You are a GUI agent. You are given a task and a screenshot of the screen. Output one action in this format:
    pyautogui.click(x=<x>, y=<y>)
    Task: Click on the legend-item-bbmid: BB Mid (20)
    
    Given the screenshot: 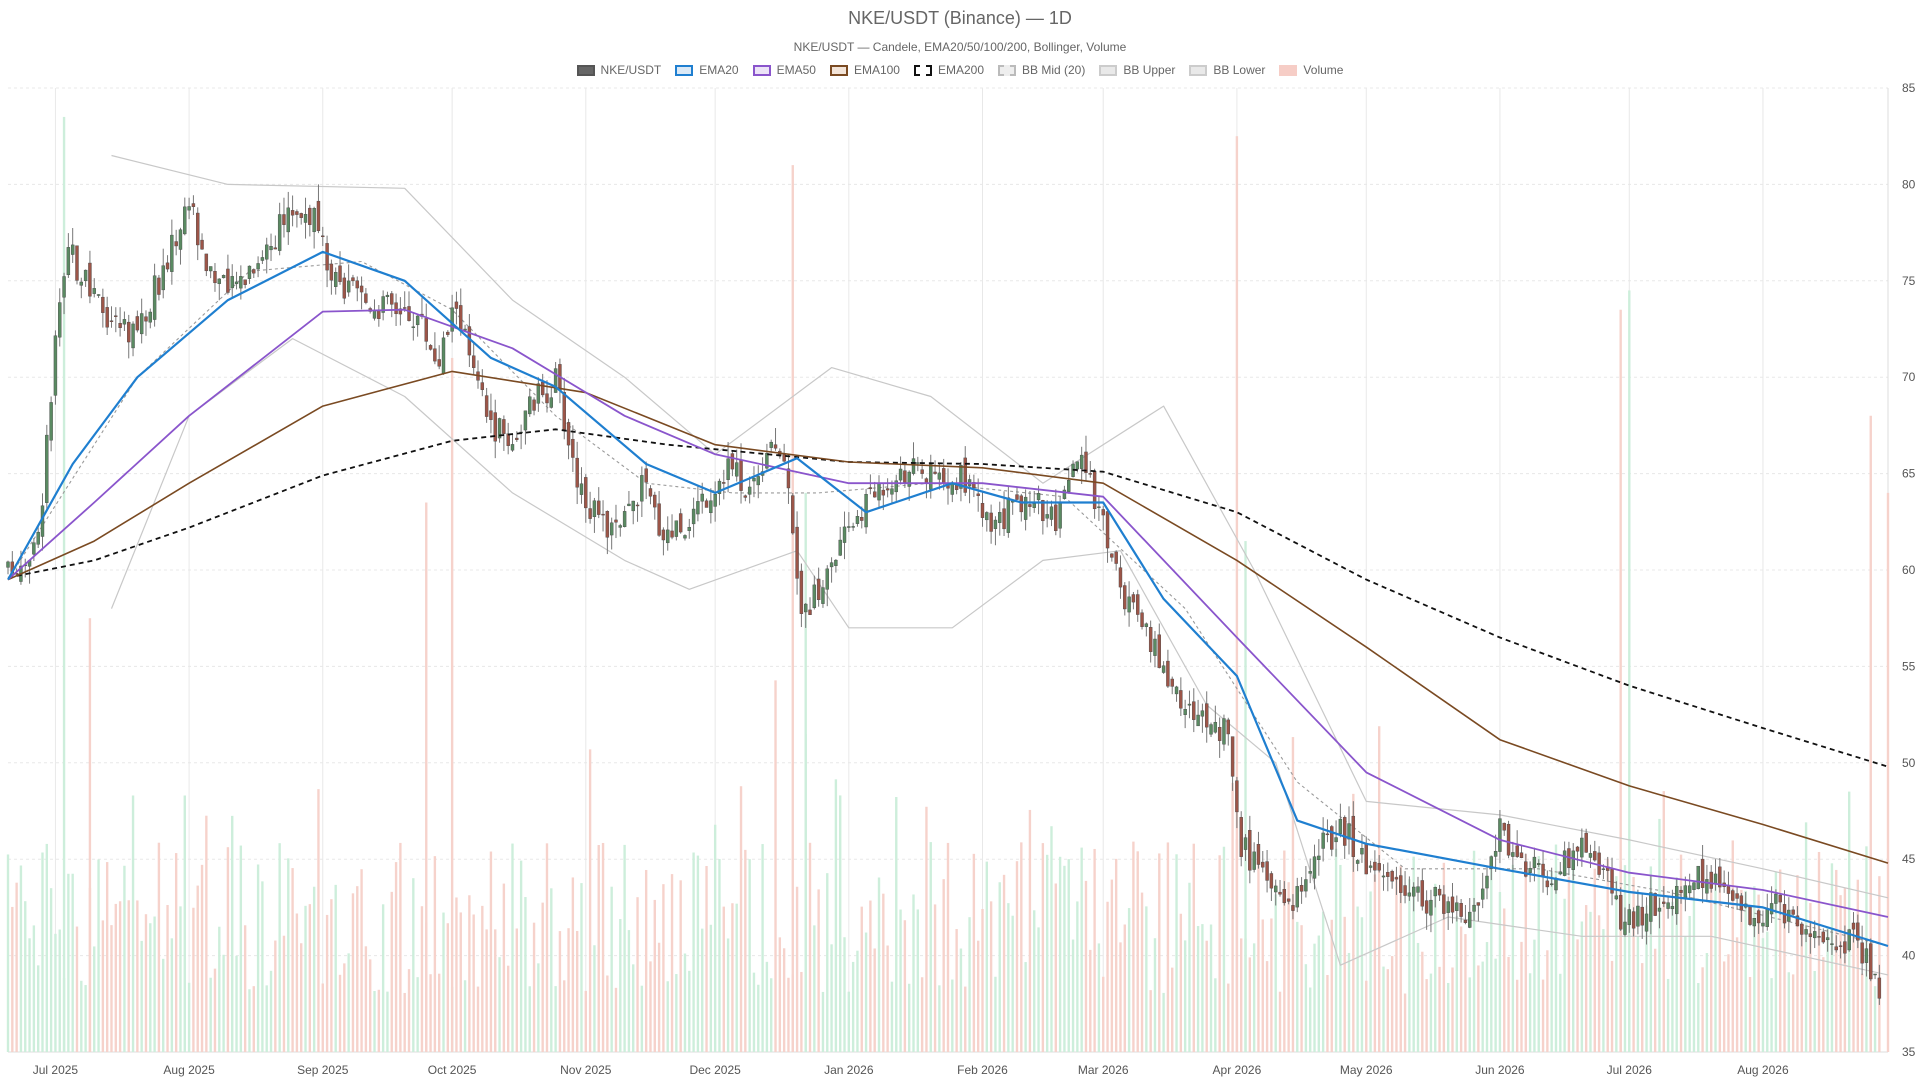 What is the action you would take?
    pyautogui.click(x=1041, y=70)
    